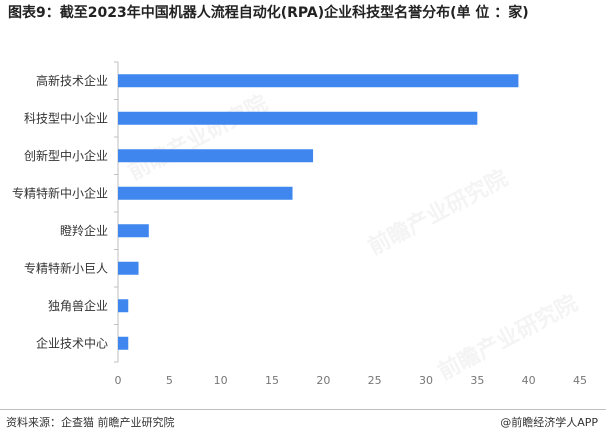 The width and height of the screenshot is (606, 442). What do you see at coordinates (323, 380) in the screenshot?
I see `x-tick-label: 20` at bounding box center [323, 380].